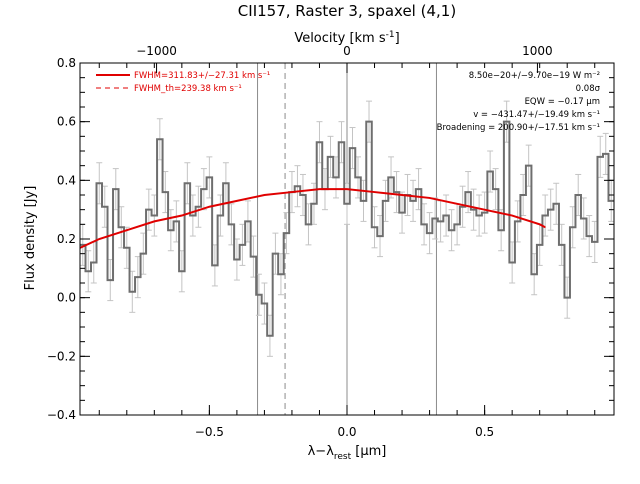 The image size is (640, 484). Describe the element at coordinates (536, 115) in the screenshot. I see `annotation-velocity: v = −431.47+/−19.49 km s⁻¹` at that location.